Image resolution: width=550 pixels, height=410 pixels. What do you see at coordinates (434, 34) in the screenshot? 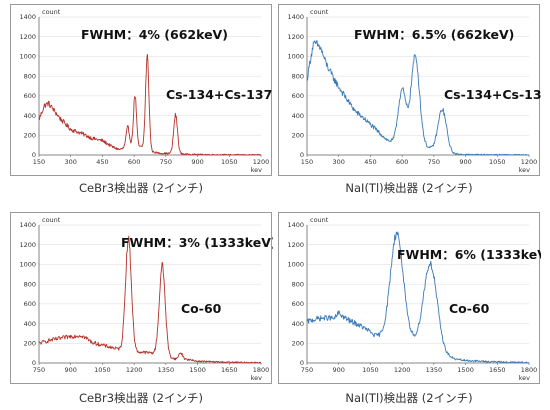
I see `fwhm-annotation: FWHM：6.5% (662keV)` at bounding box center [434, 34].